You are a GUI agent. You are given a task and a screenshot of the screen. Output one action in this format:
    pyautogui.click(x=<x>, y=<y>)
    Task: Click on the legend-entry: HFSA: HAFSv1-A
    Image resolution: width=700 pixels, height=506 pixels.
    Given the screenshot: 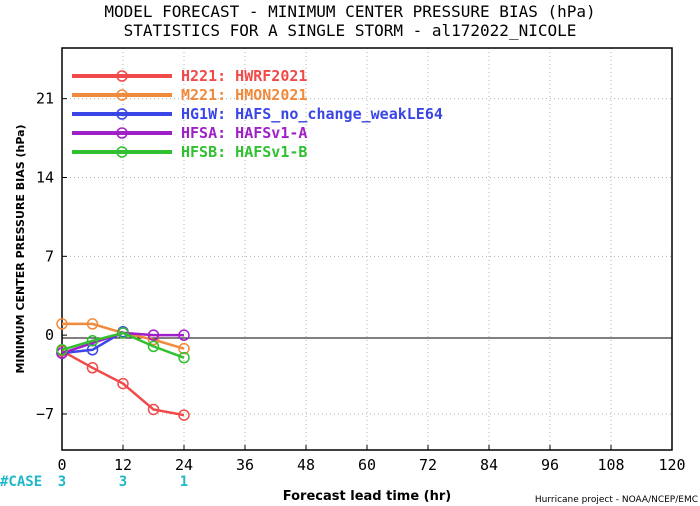 What is the action you would take?
    pyautogui.click(x=244, y=133)
    